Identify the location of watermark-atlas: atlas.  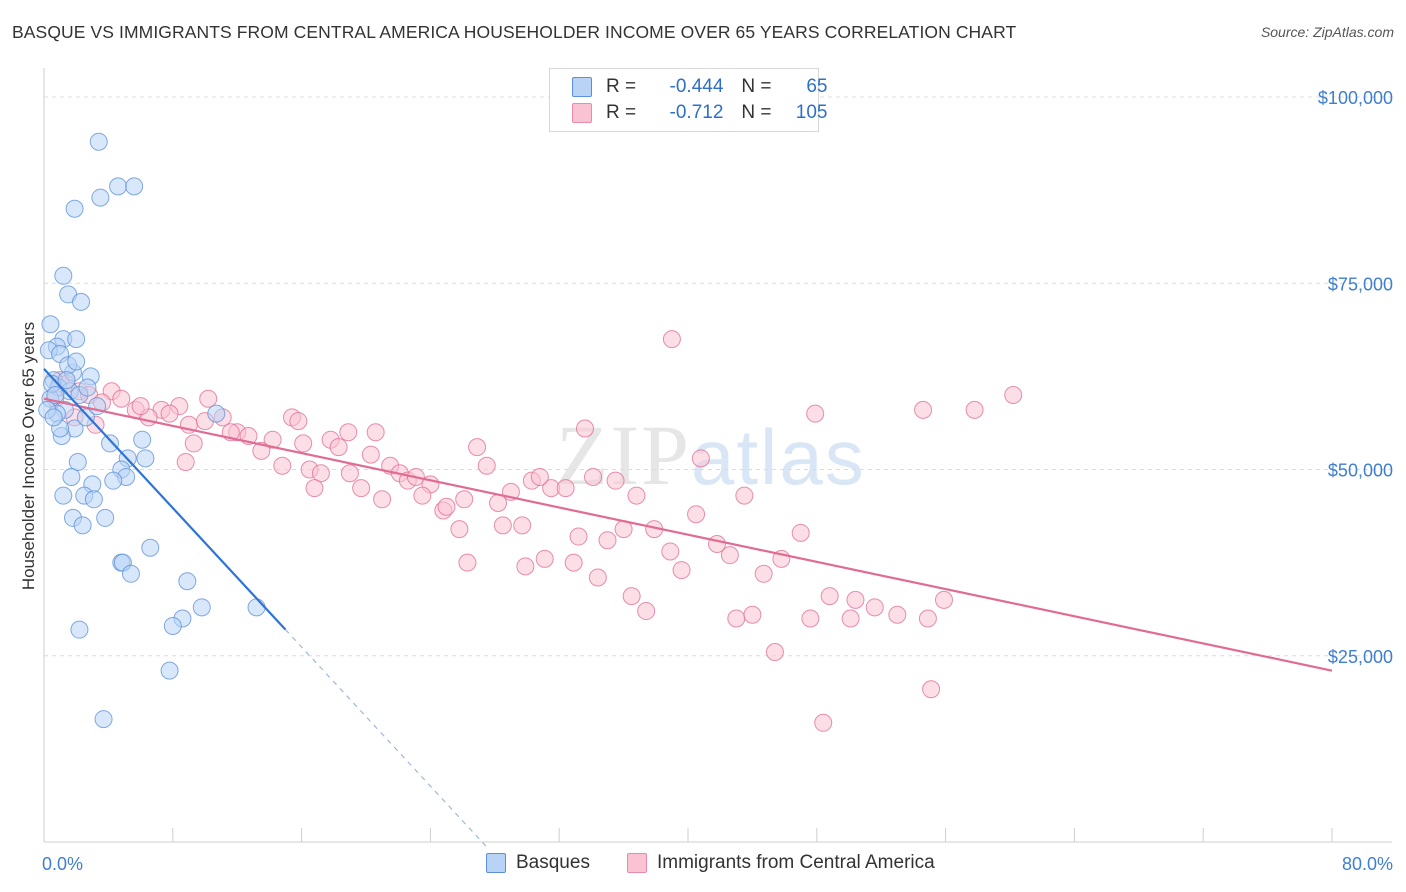
(778, 457).